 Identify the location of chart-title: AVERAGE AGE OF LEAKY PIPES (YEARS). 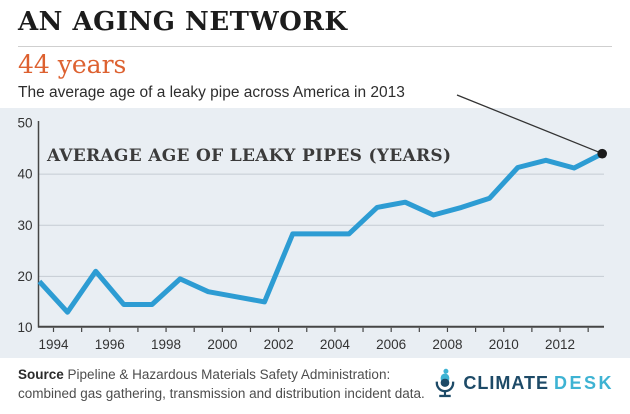
(249, 156).